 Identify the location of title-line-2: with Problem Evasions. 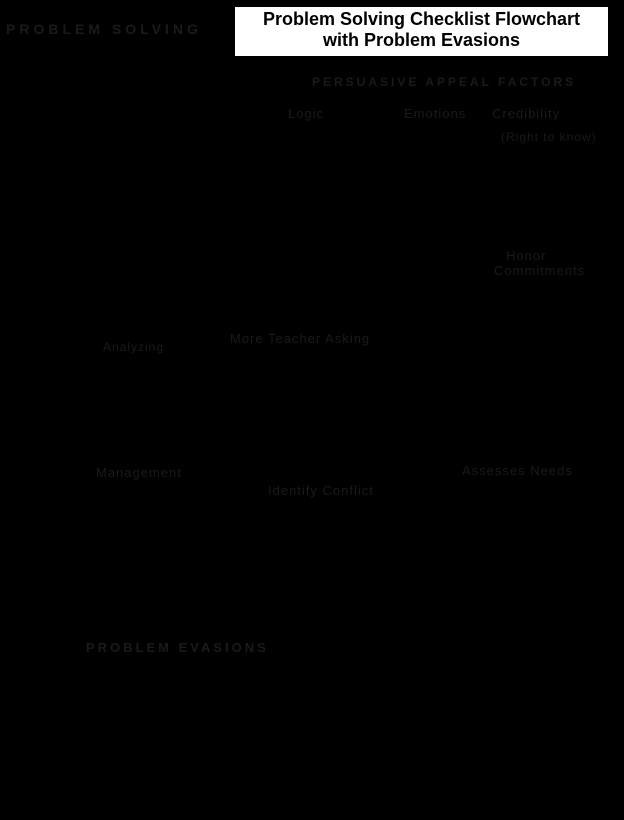
(421, 40).